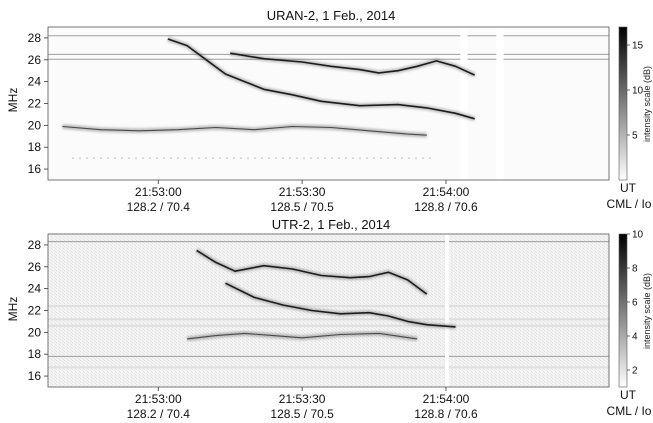 This screenshot has width=653, height=423. I want to click on colorbar-tick-label: 4, so click(635, 337).